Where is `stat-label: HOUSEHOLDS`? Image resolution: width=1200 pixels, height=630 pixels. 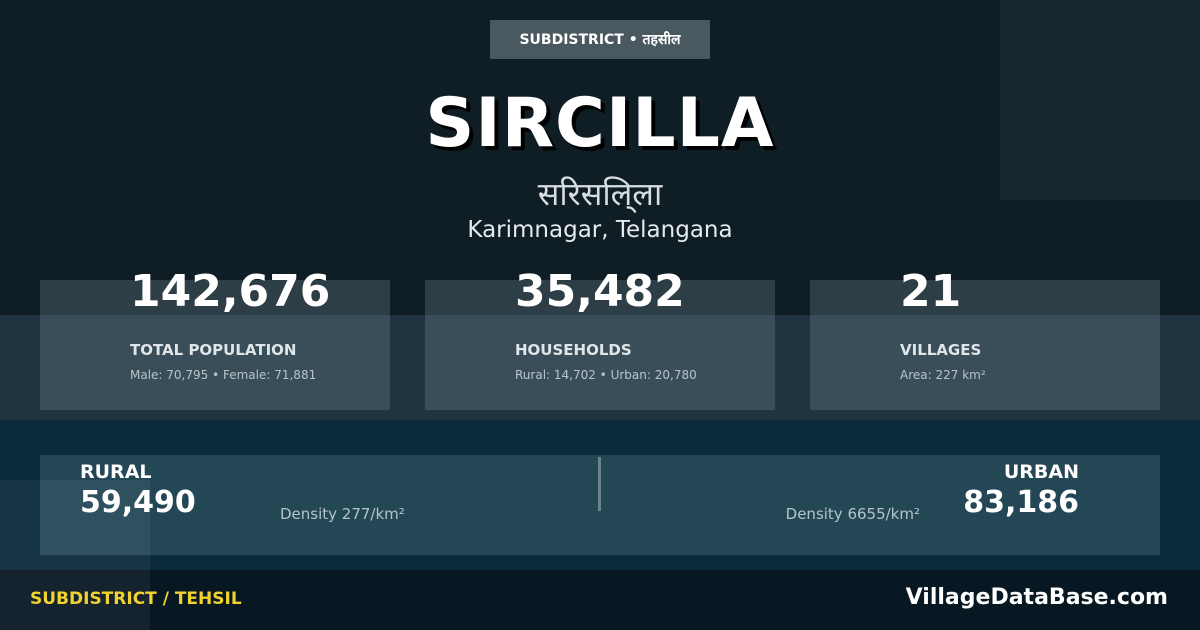 stat-label: HOUSEHOLDS is located at coordinates (573, 350).